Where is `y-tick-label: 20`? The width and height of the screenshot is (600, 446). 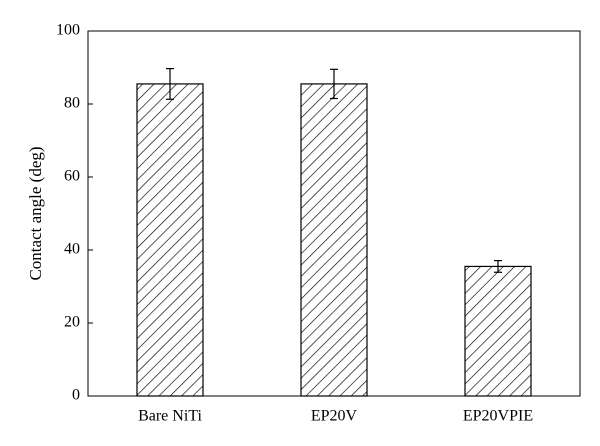
y-tick-label: 20 is located at coordinates (72, 322).